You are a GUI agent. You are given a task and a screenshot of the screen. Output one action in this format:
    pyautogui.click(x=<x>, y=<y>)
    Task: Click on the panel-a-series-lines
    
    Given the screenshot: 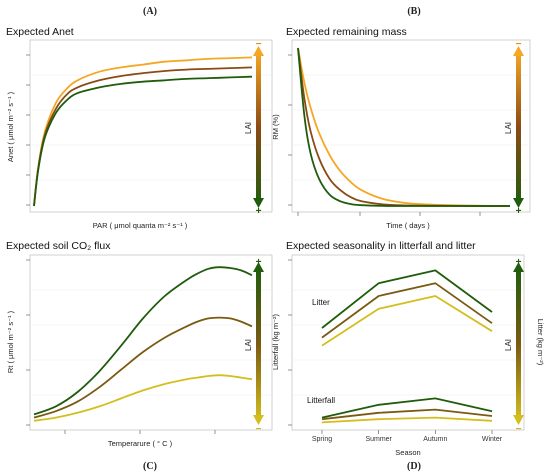 What is the action you would take?
    pyautogui.click(x=143, y=131)
    